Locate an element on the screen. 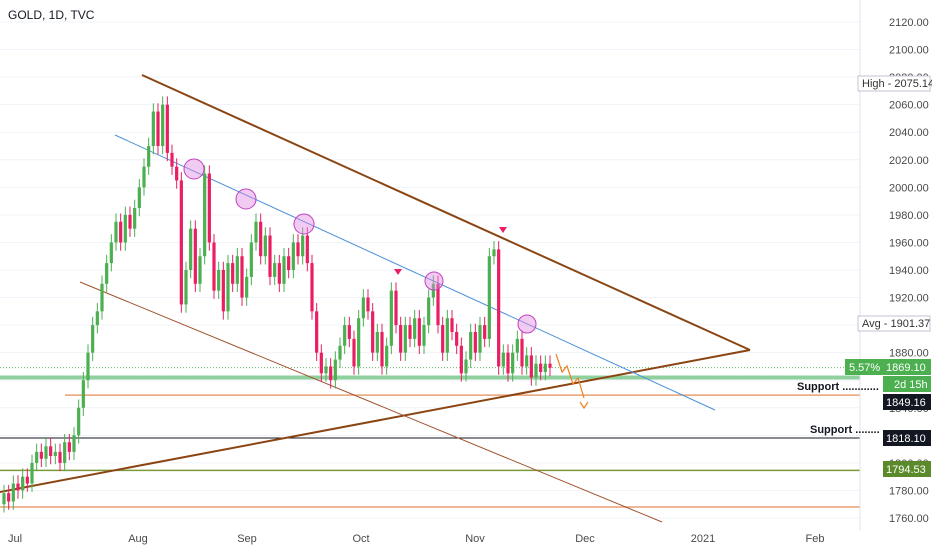 The width and height of the screenshot is (932, 550). time-tick-label: Oct is located at coordinates (360, 539).